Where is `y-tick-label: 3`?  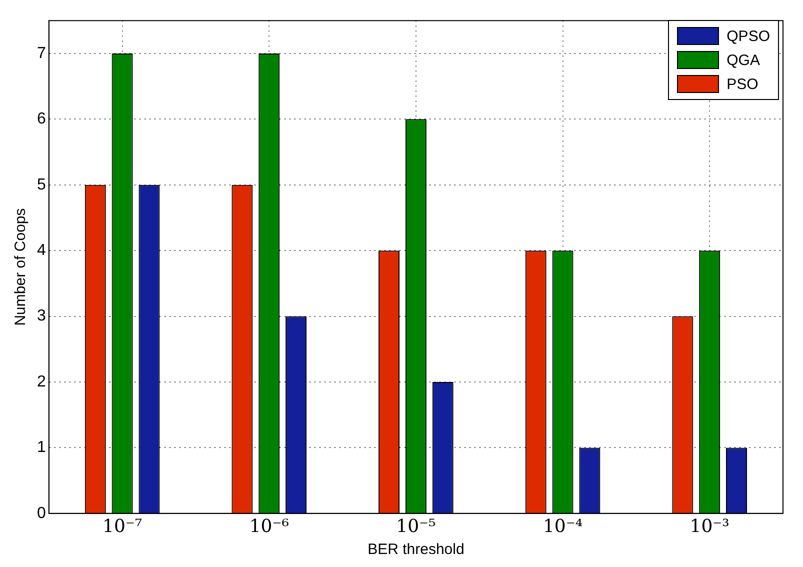
y-tick-label: 3 is located at coordinates (41, 316).